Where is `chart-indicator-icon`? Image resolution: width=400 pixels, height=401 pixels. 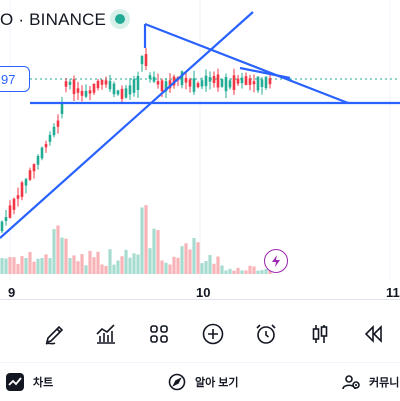 chart-indicator-icon is located at coordinates (105, 334).